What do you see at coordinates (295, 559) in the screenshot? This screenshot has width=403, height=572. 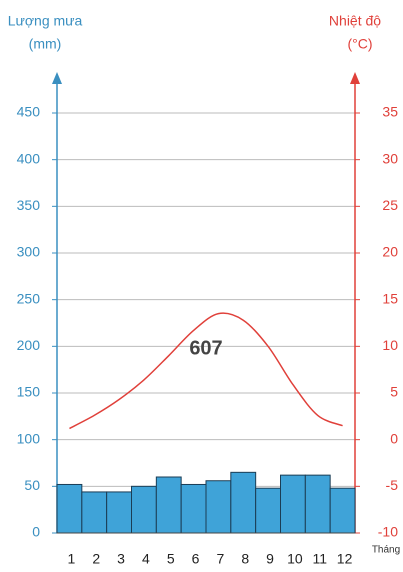 I see `x-tick-label: 10` at bounding box center [295, 559].